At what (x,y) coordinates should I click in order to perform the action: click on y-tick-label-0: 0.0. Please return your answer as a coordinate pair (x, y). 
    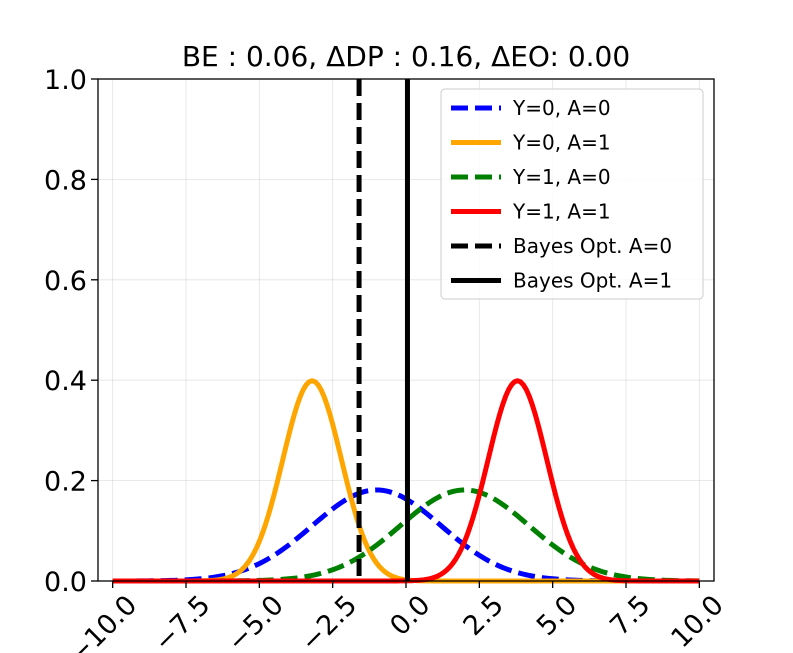
    Looking at the image, I should click on (65, 582).